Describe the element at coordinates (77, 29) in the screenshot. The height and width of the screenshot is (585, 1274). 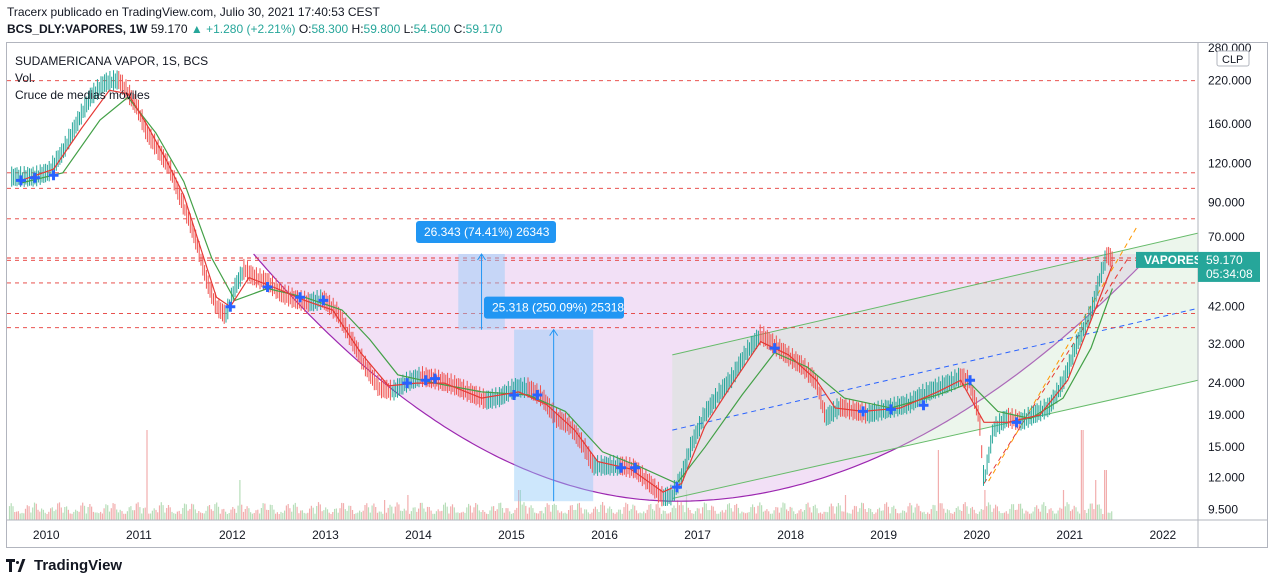
I see `symbol-label: BCS_DLY:VAPORES, 1W` at that location.